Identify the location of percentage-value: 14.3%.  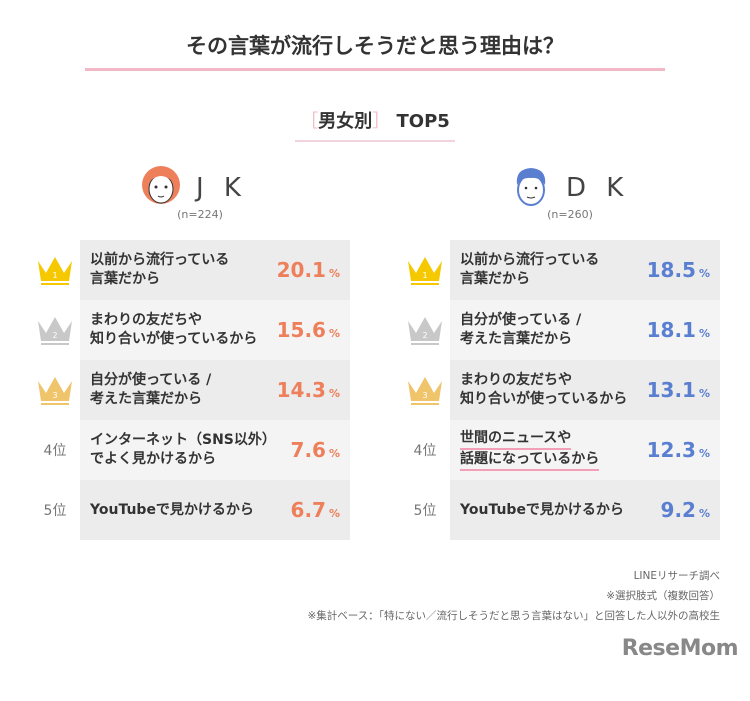
(308, 390).